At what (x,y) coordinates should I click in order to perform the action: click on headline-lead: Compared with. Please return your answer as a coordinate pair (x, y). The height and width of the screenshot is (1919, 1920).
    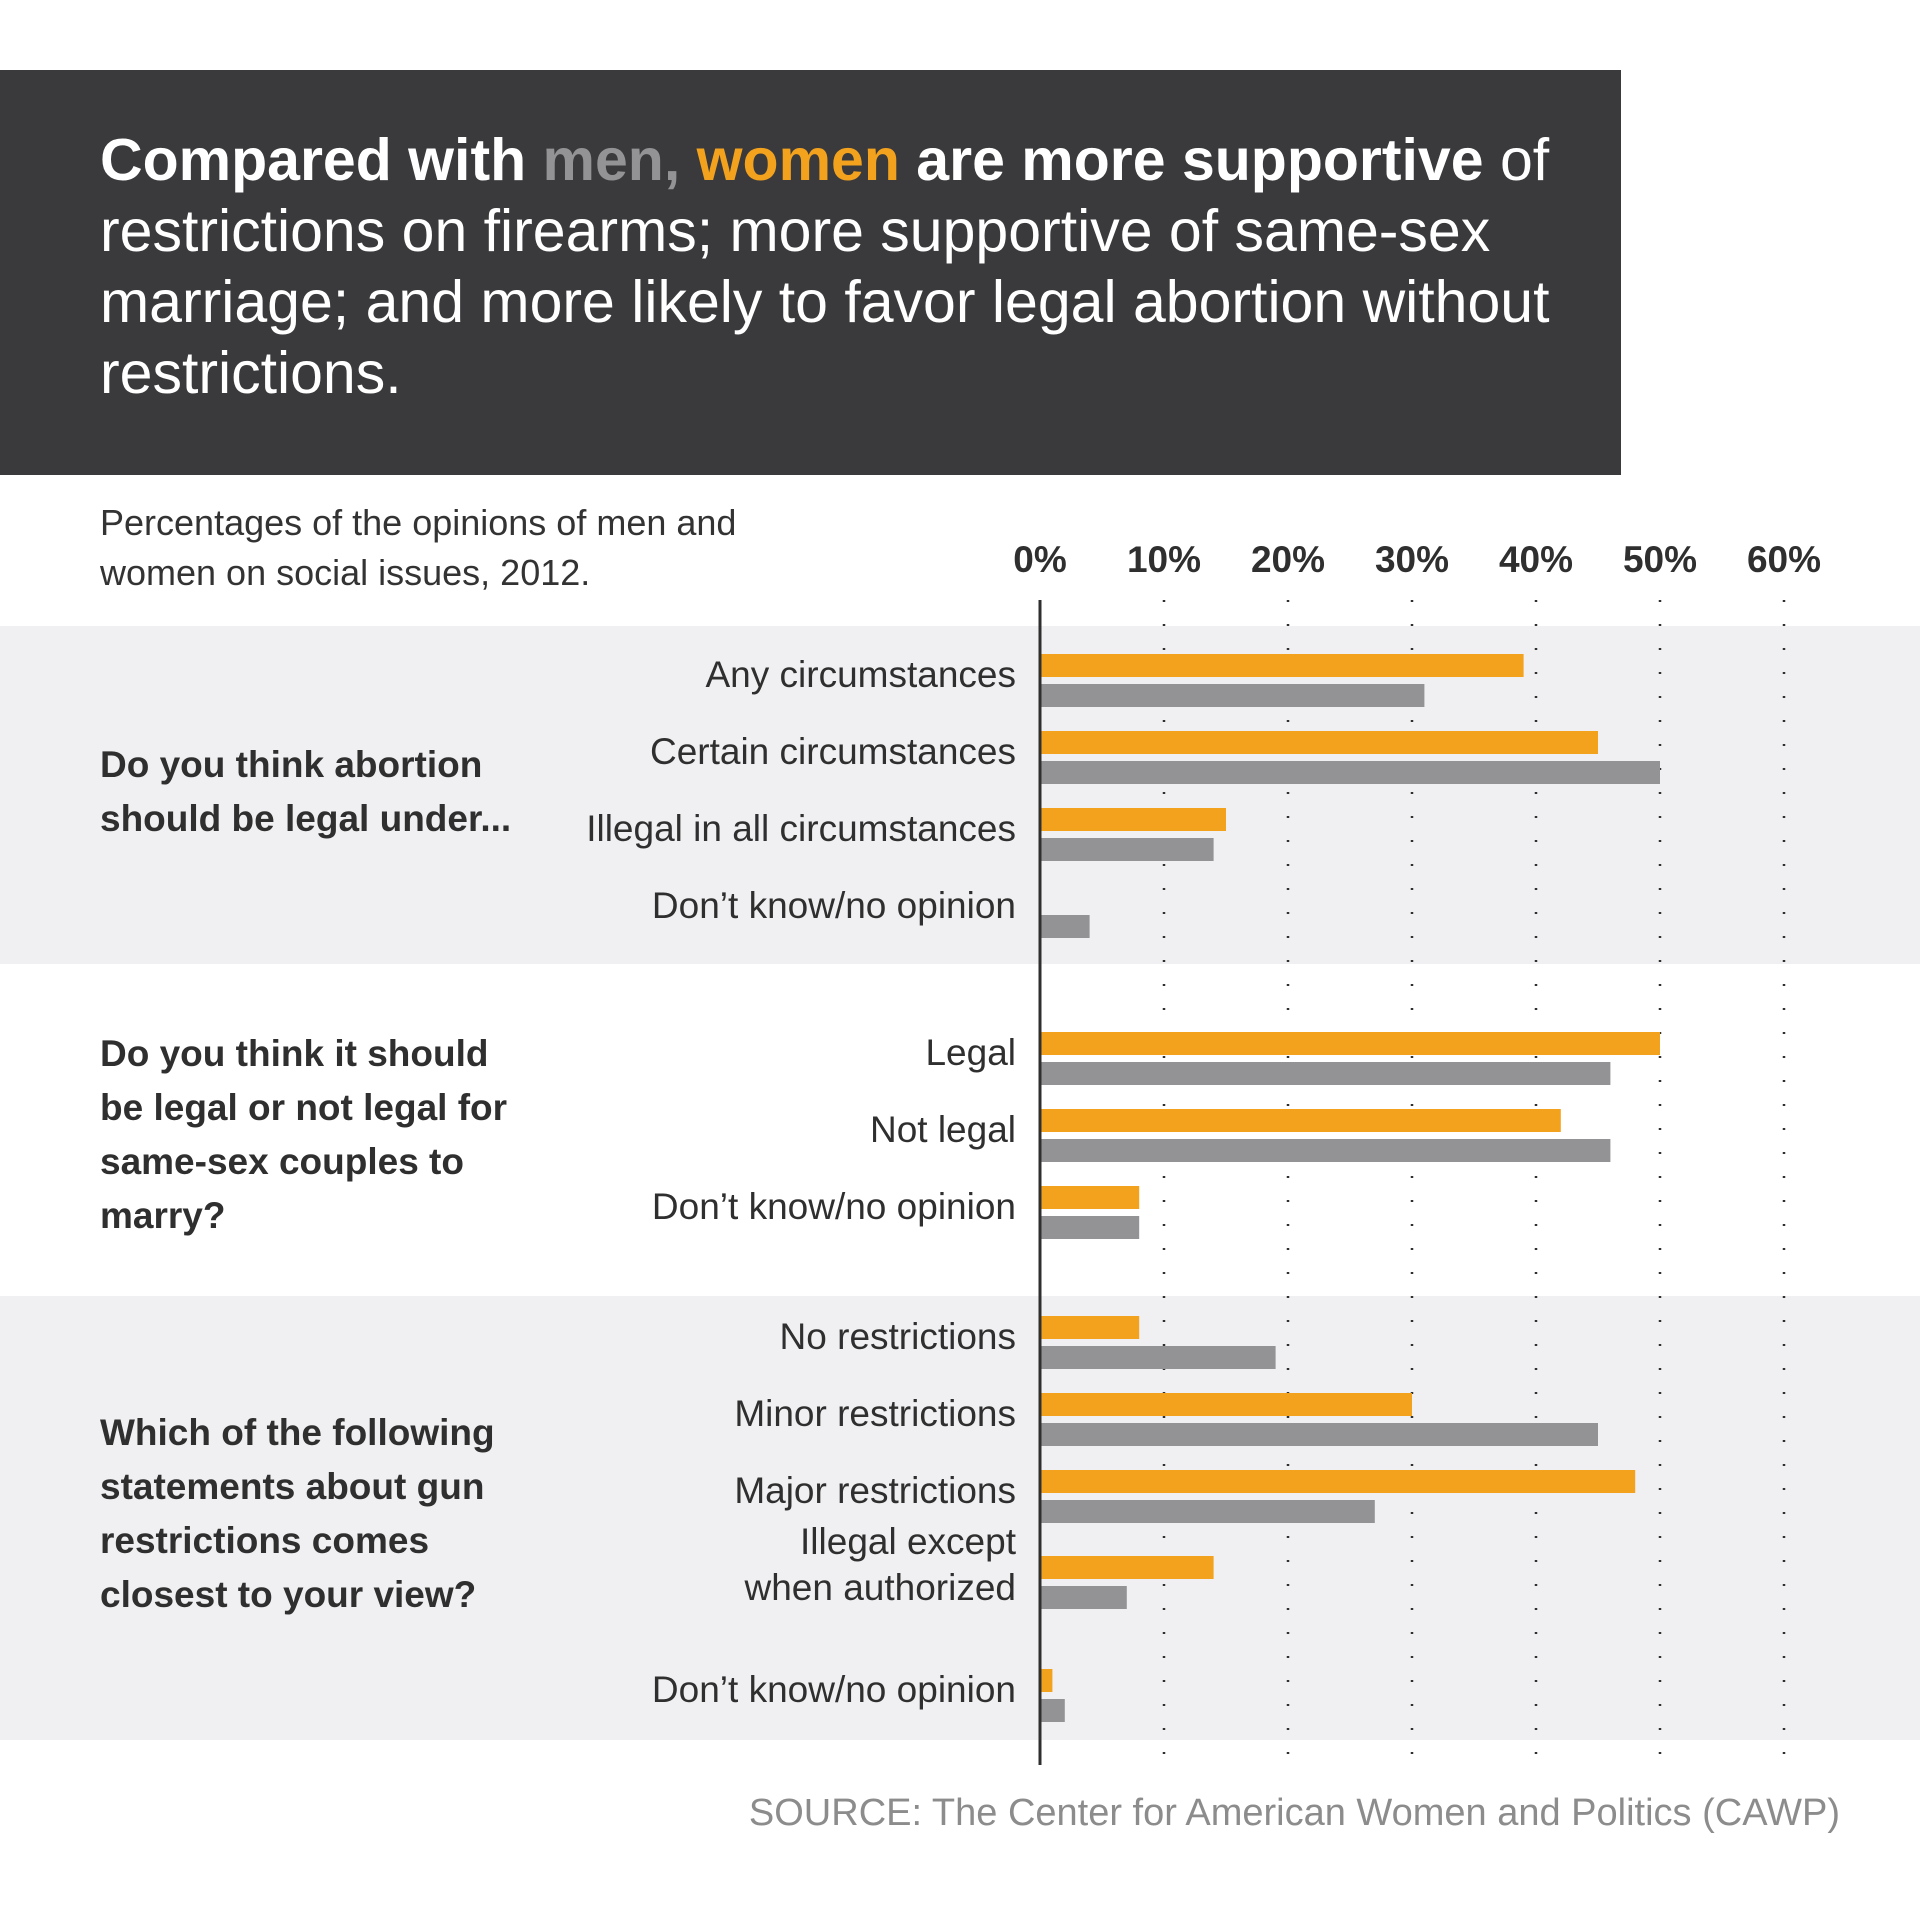
    Looking at the image, I should click on (321, 160).